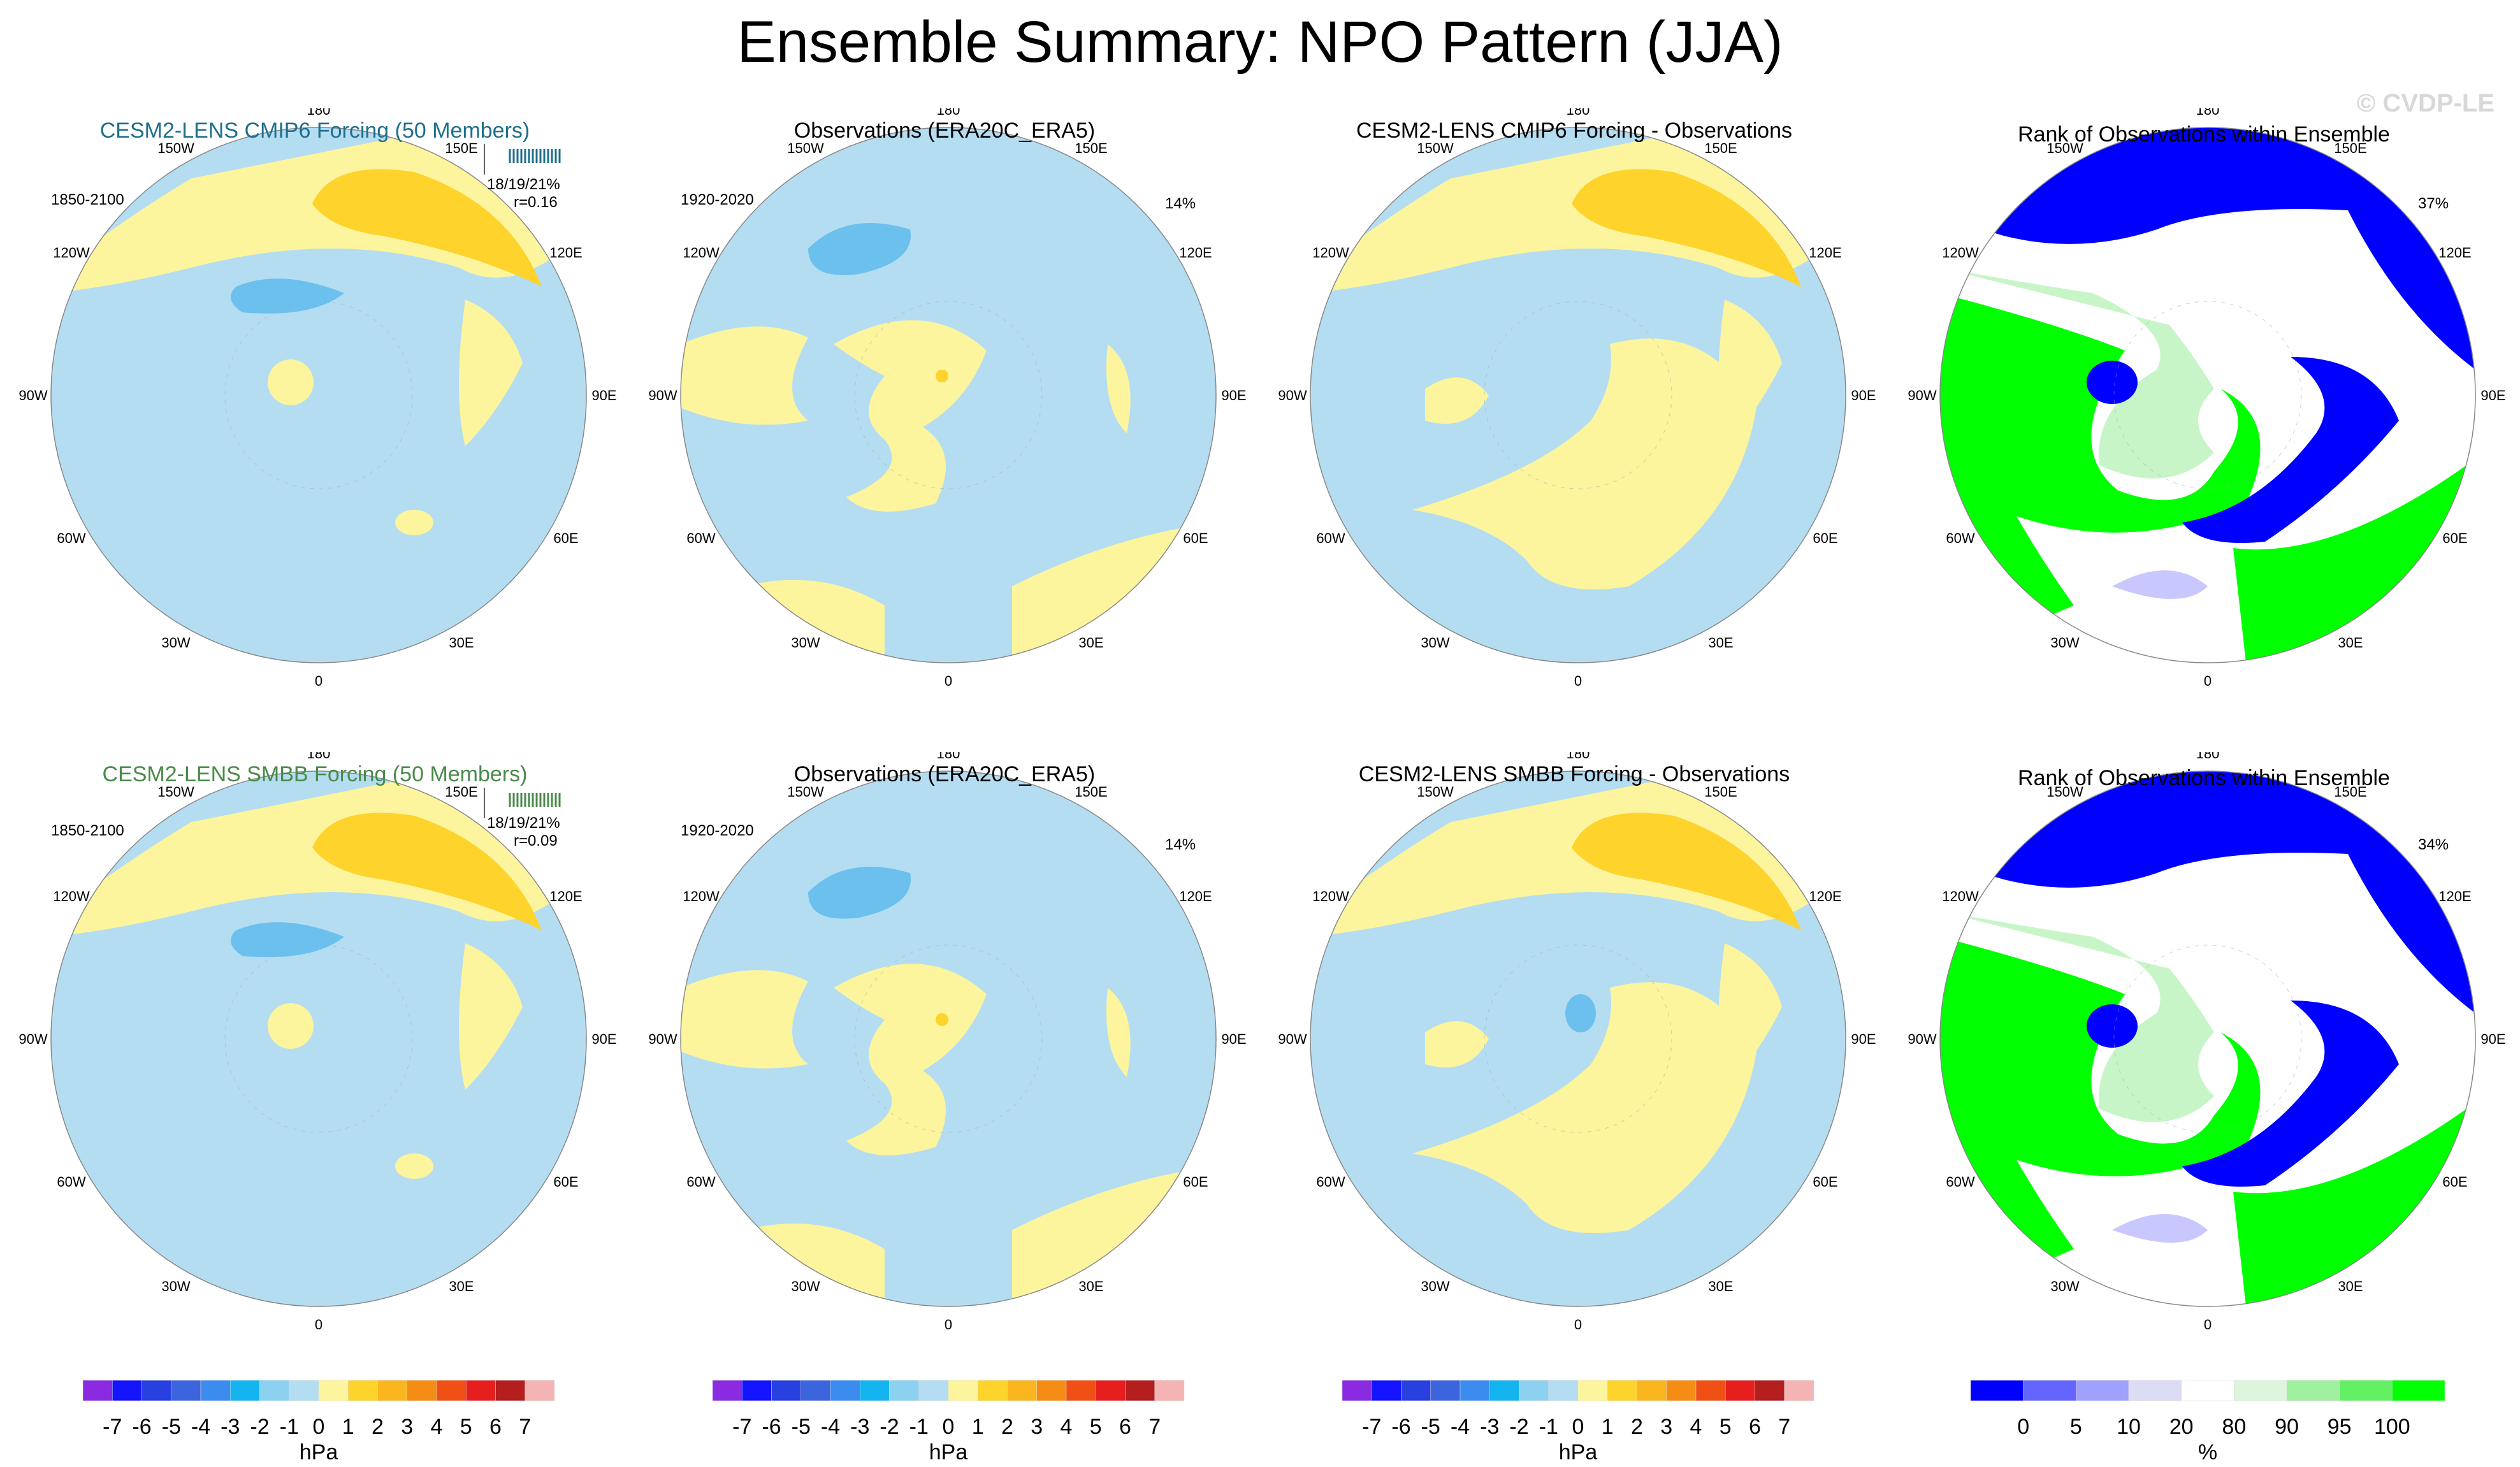 This screenshot has width=2520, height=1467. Describe the element at coordinates (2181, 1427) in the screenshot. I see `colorbar-tick: 20` at that location.